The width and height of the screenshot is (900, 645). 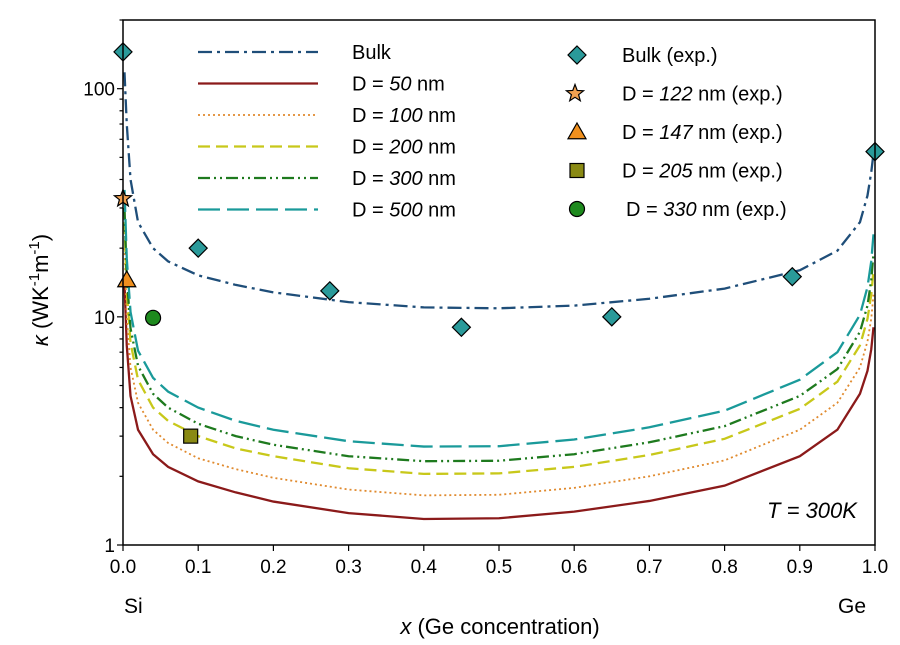 I want to click on legend-marker-d-122-nm-exp, so click(x=575, y=92).